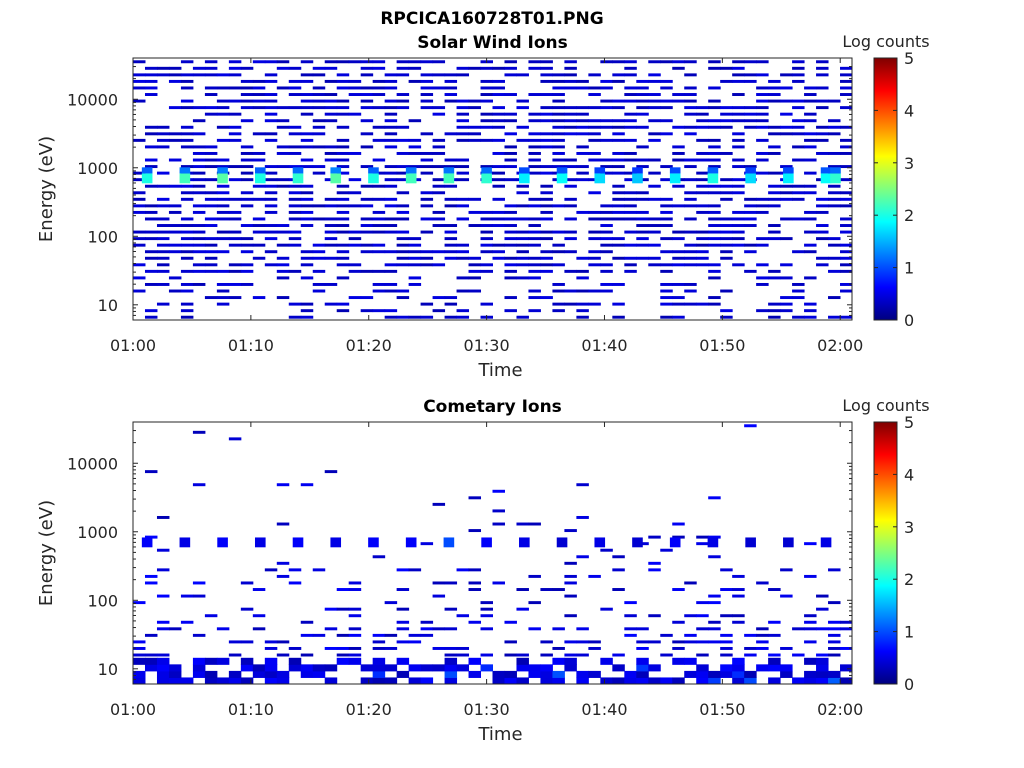 This screenshot has height=768, width=1024. Describe the element at coordinates (108, 305) in the screenshot. I see `y-tick-label: 10` at that location.